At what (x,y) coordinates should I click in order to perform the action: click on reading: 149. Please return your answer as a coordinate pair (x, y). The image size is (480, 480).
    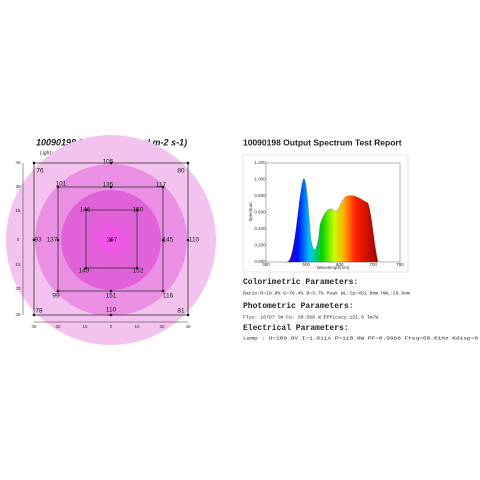
    Looking at the image, I should click on (84, 271).